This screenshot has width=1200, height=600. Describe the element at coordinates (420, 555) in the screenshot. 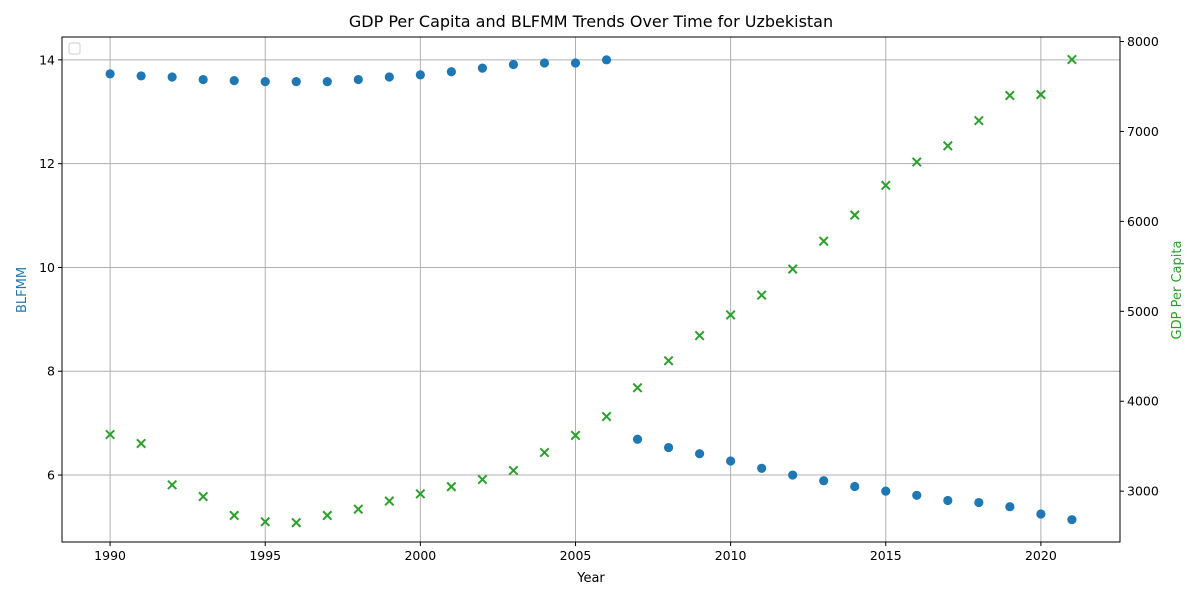

I see `x-tick-label: 2000` at that location.